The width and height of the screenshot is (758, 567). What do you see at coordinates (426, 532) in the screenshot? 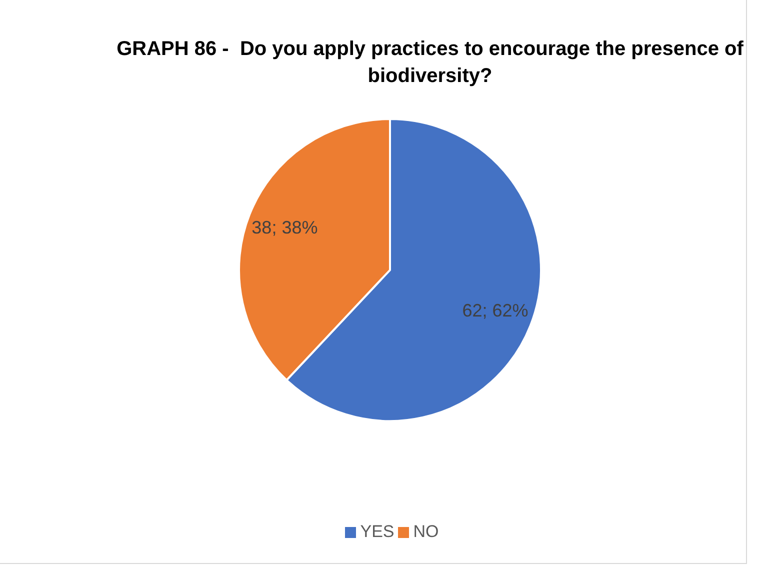
I see `legend-label: NO` at bounding box center [426, 532].